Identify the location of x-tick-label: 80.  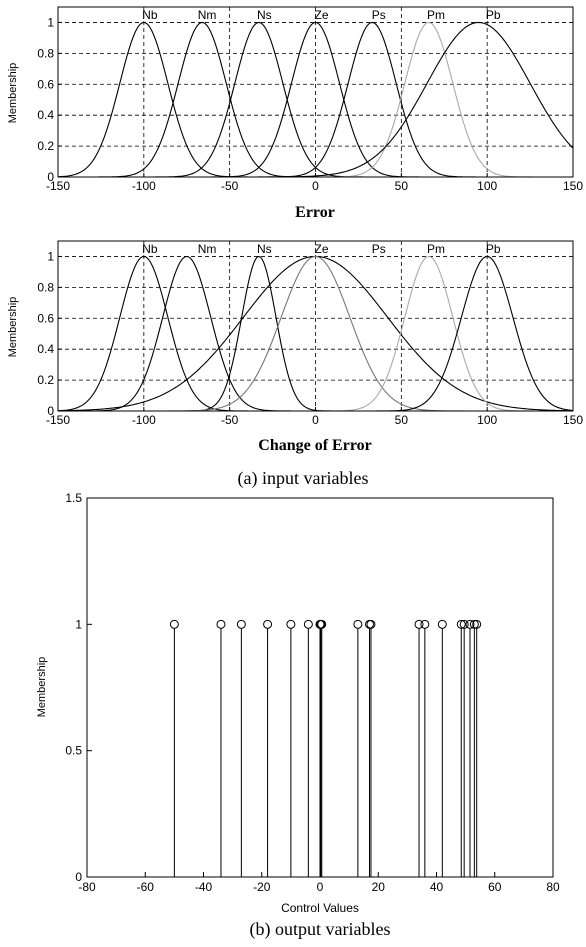
(553, 887).